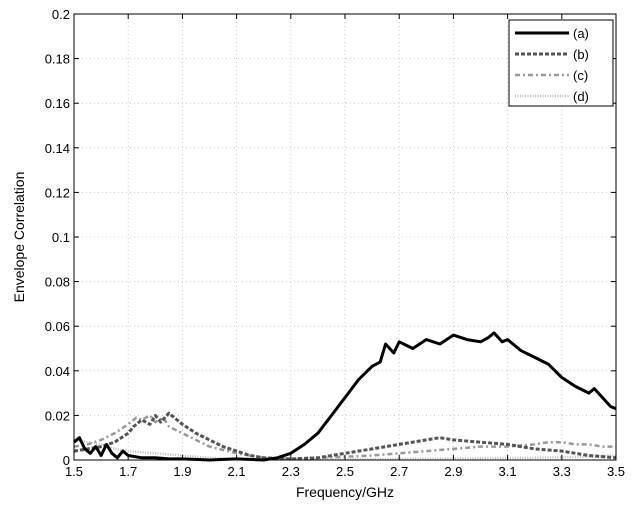 This screenshot has height=505, width=639. I want to click on x-tick-labels: 1.5 1.7 1.9 2.1 2.3 2.5 2.7 2.9 3.1 3.3 3.5, so click(345, 471).